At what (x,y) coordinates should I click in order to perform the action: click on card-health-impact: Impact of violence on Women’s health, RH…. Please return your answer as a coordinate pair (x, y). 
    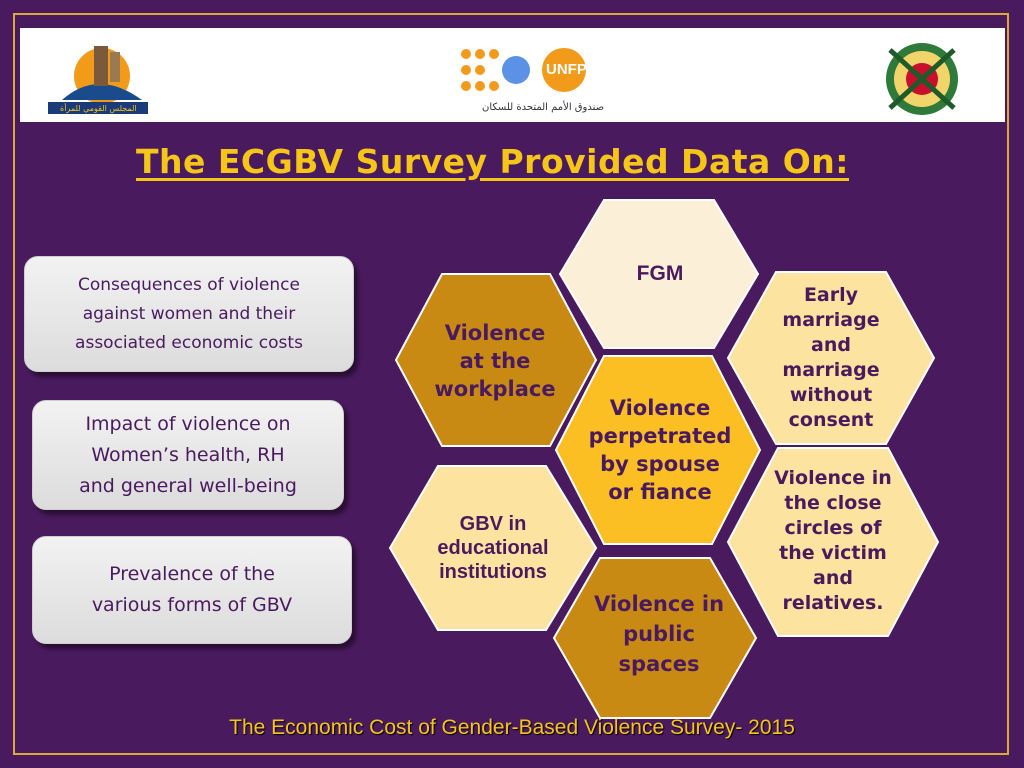
    Looking at the image, I should click on (188, 455).